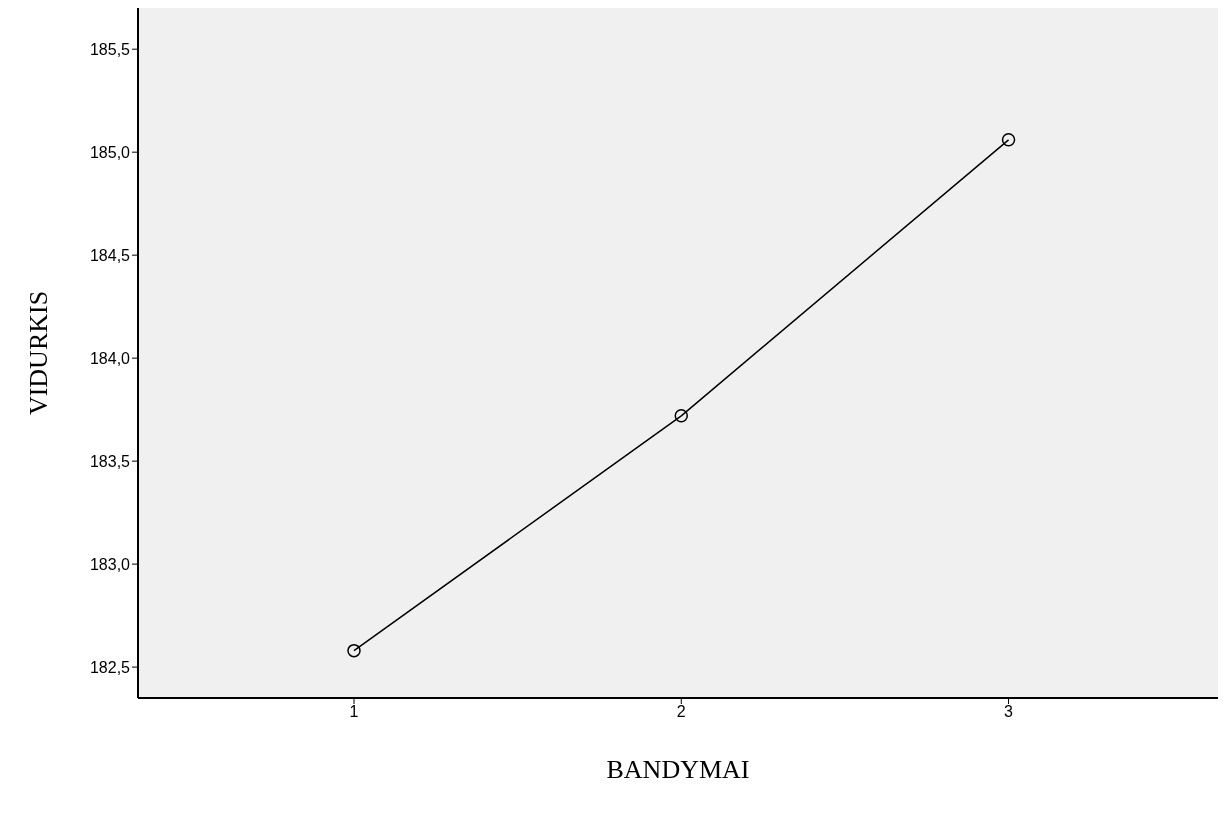  What do you see at coordinates (354, 712) in the screenshot?
I see `x-tick-label: 1` at bounding box center [354, 712].